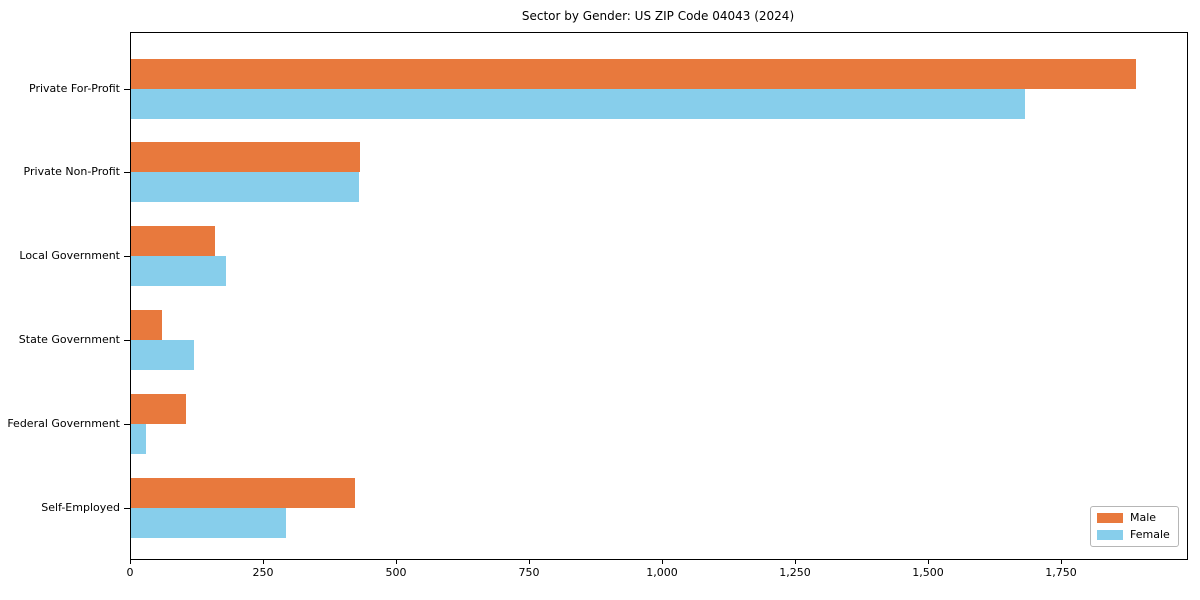 This screenshot has width=1200, height=600. Describe the element at coordinates (1143, 517) in the screenshot. I see `legend-label-male: Male` at that location.